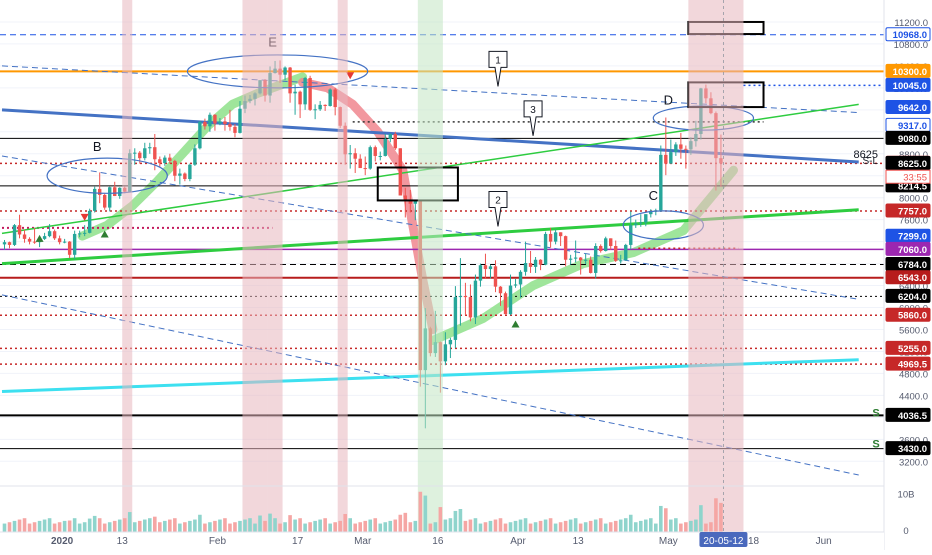  What do you see at coordinates (438, 541) in the screenshot?
I see `x-tick-label-5: 16` at bounding box center [438, 541].